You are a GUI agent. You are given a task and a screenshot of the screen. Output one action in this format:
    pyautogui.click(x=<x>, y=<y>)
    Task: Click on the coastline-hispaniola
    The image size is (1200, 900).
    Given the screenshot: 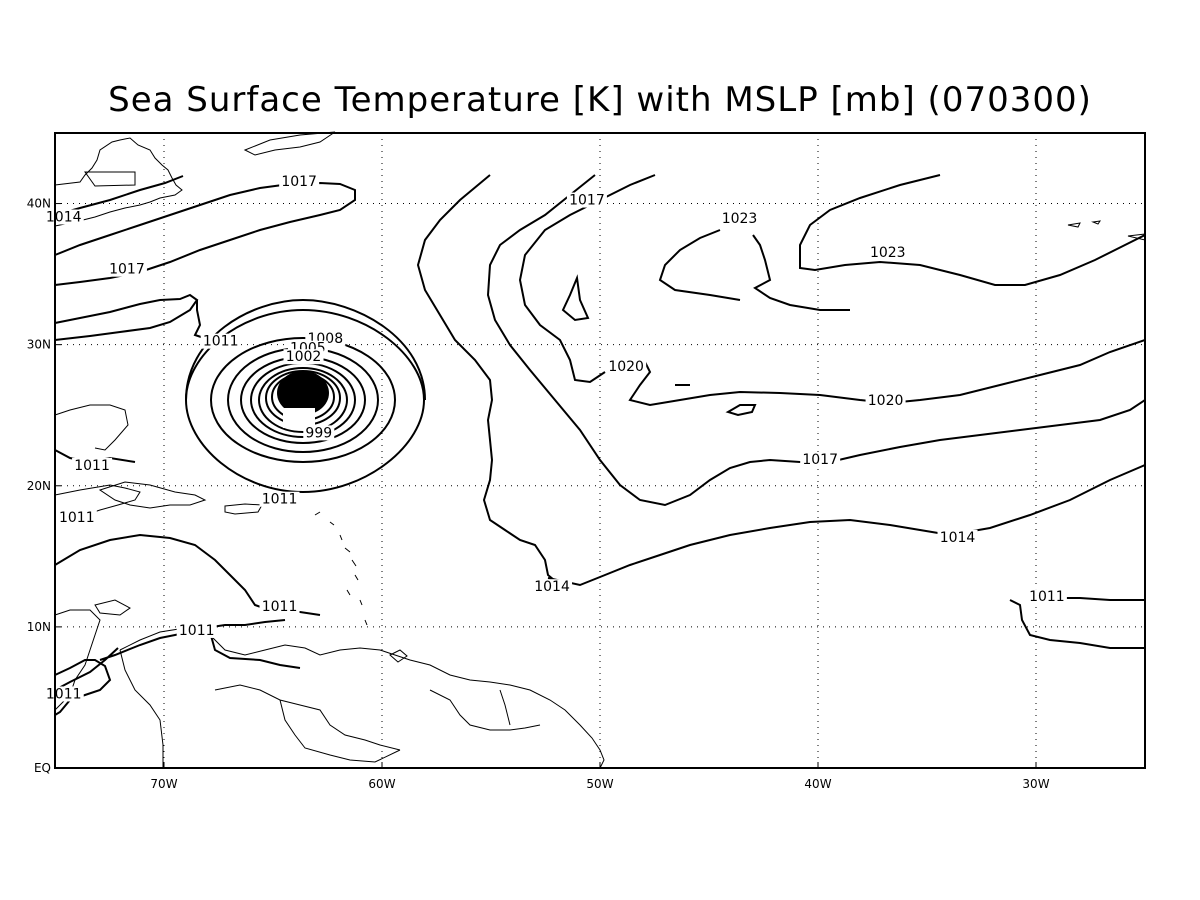 What is the action you would take?
    pyautogui.click(x=152, y=495)
    